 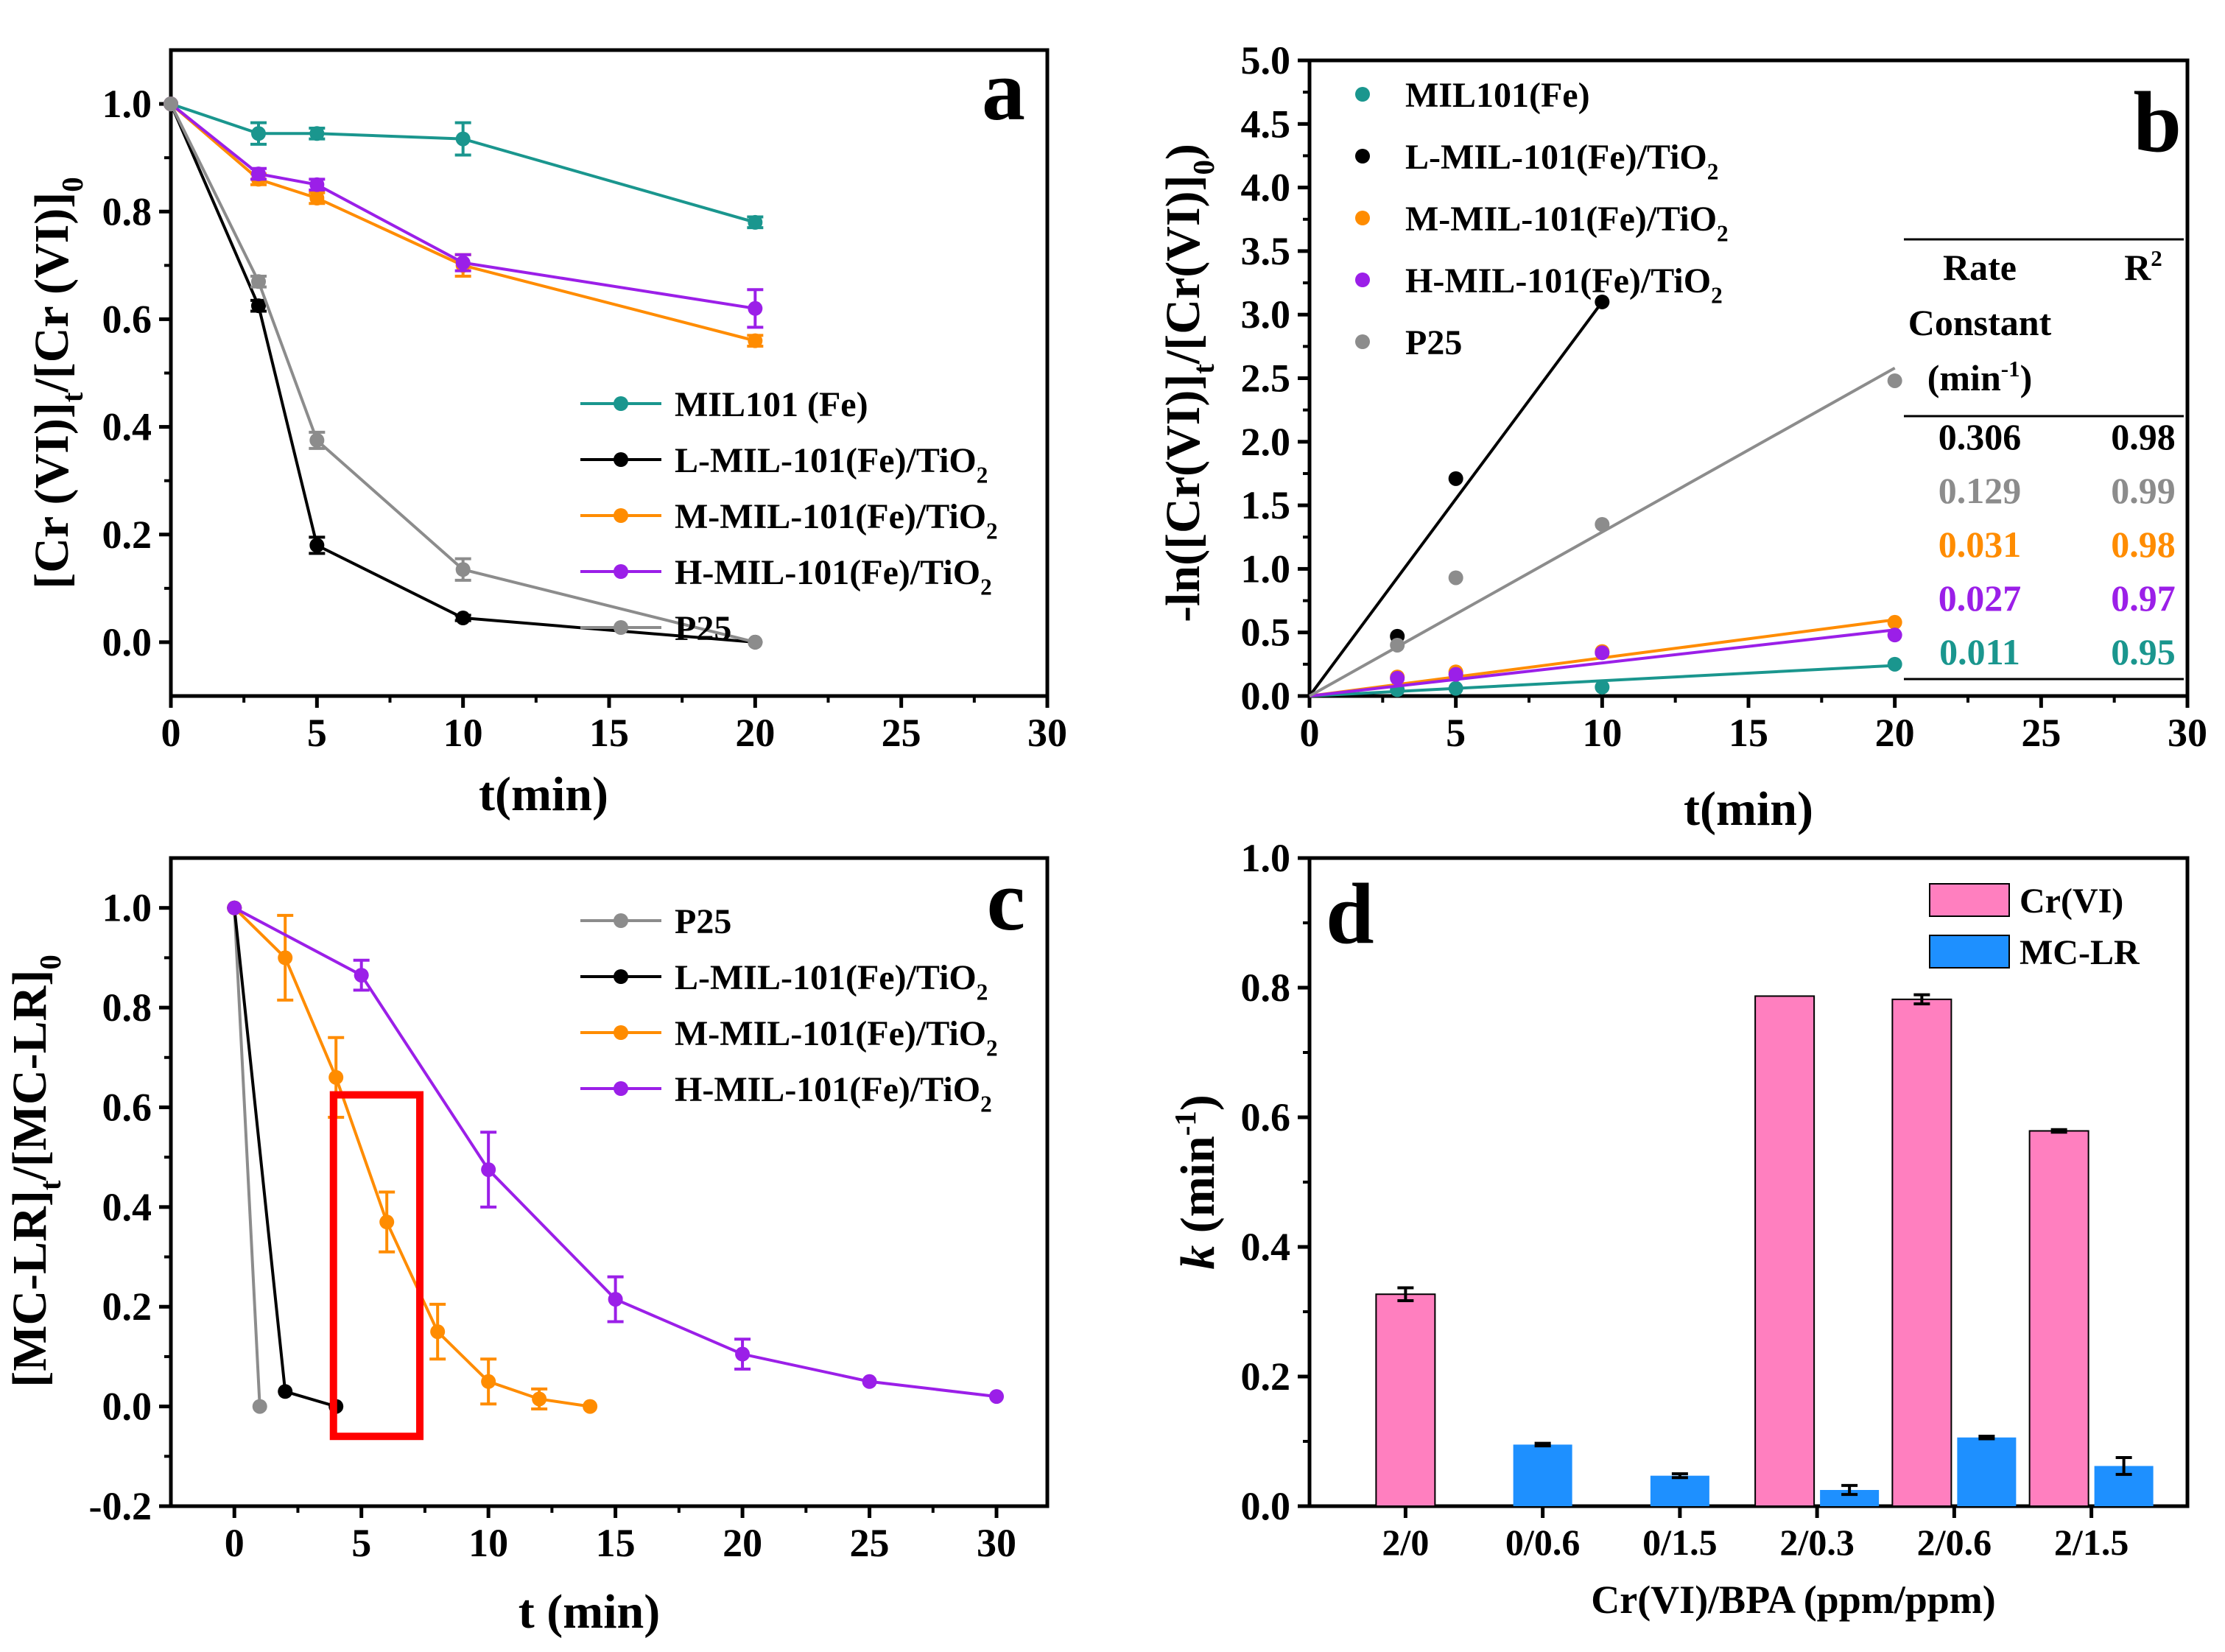 I want to click on x-axis-title: t (min), so click(x=589, y=1612).